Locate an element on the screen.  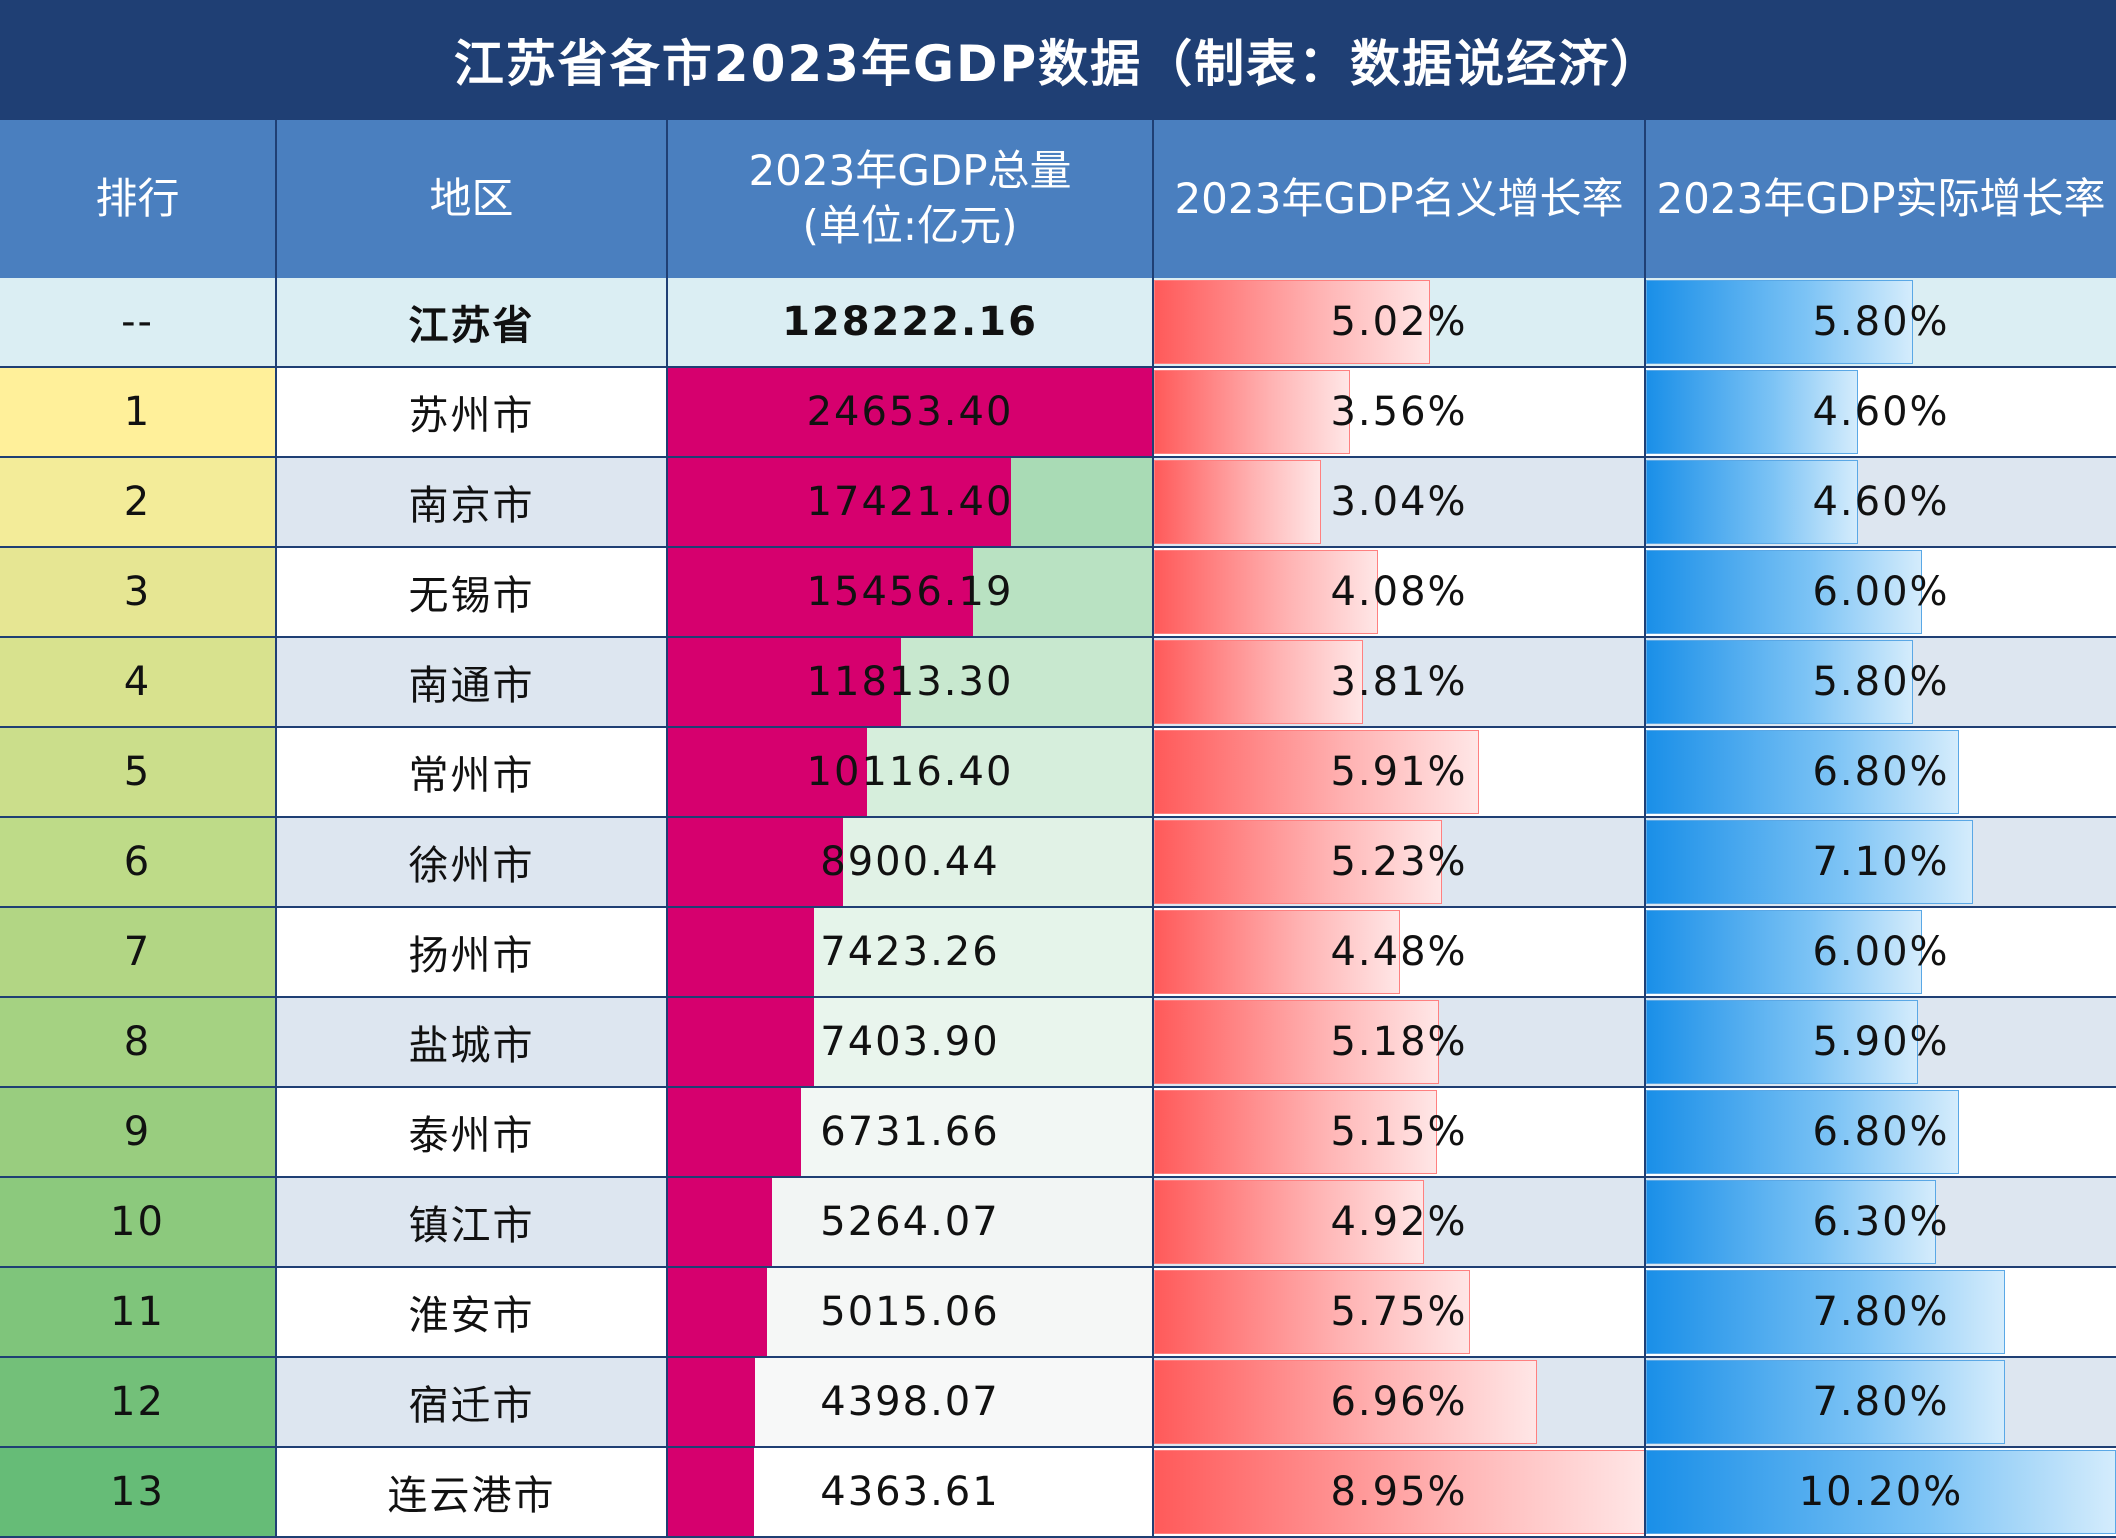
header-rank-label: 排行 is located at coordinates (137, 198).